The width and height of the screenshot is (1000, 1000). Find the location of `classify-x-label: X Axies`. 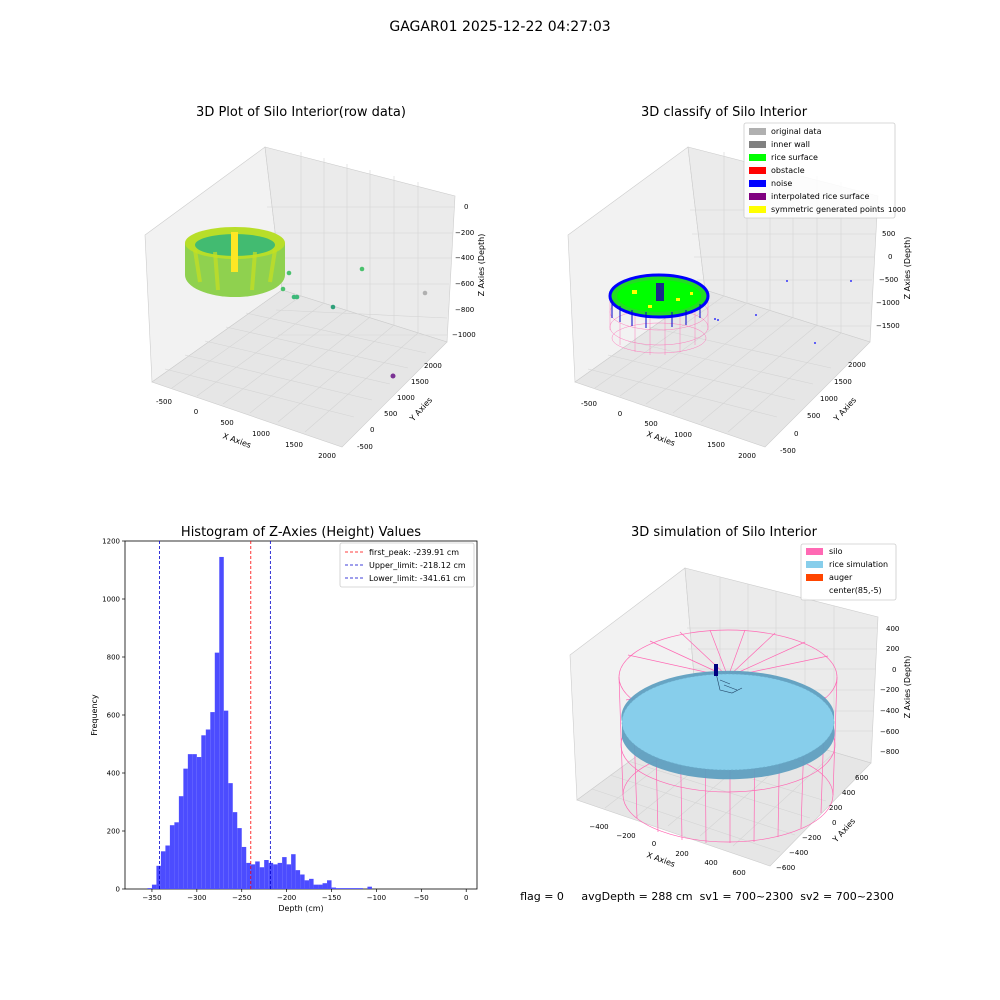

classify-x-label: X Axies is located at coordinates (660, 438).